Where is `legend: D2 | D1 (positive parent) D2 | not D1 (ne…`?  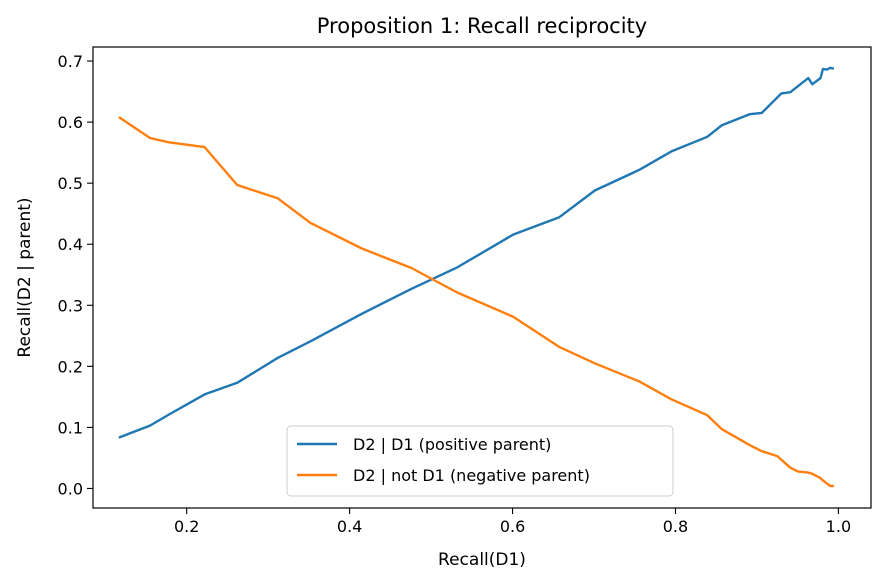
legend: D2 | D1 (positive parent) D2 | not D1 (ne… is located at coordinates (480, 461).